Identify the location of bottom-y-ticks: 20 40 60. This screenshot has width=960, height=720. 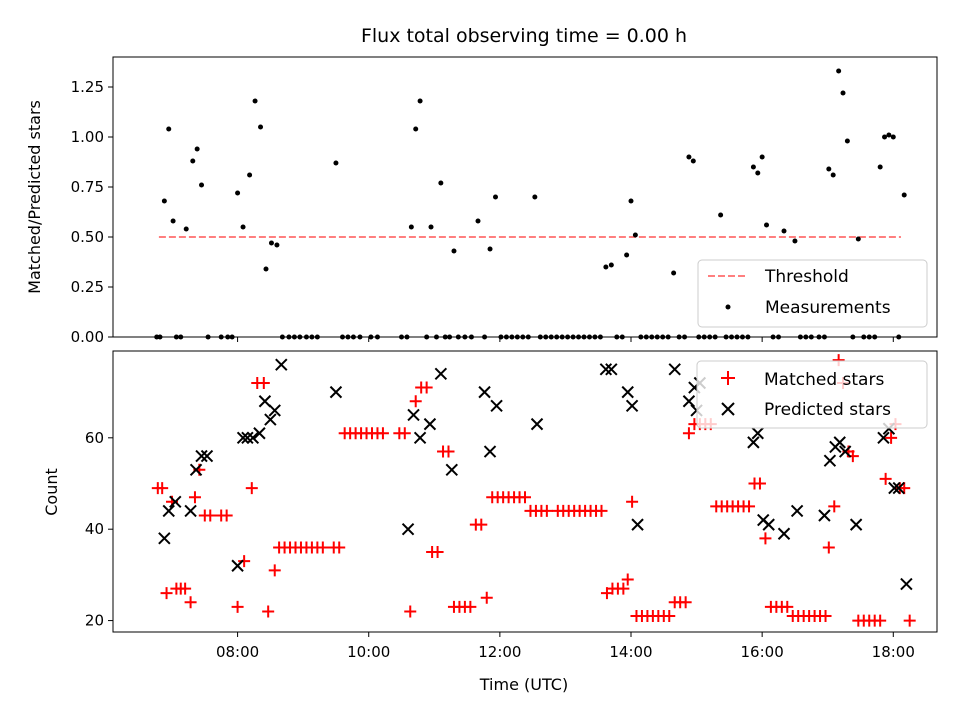
(99, 529).